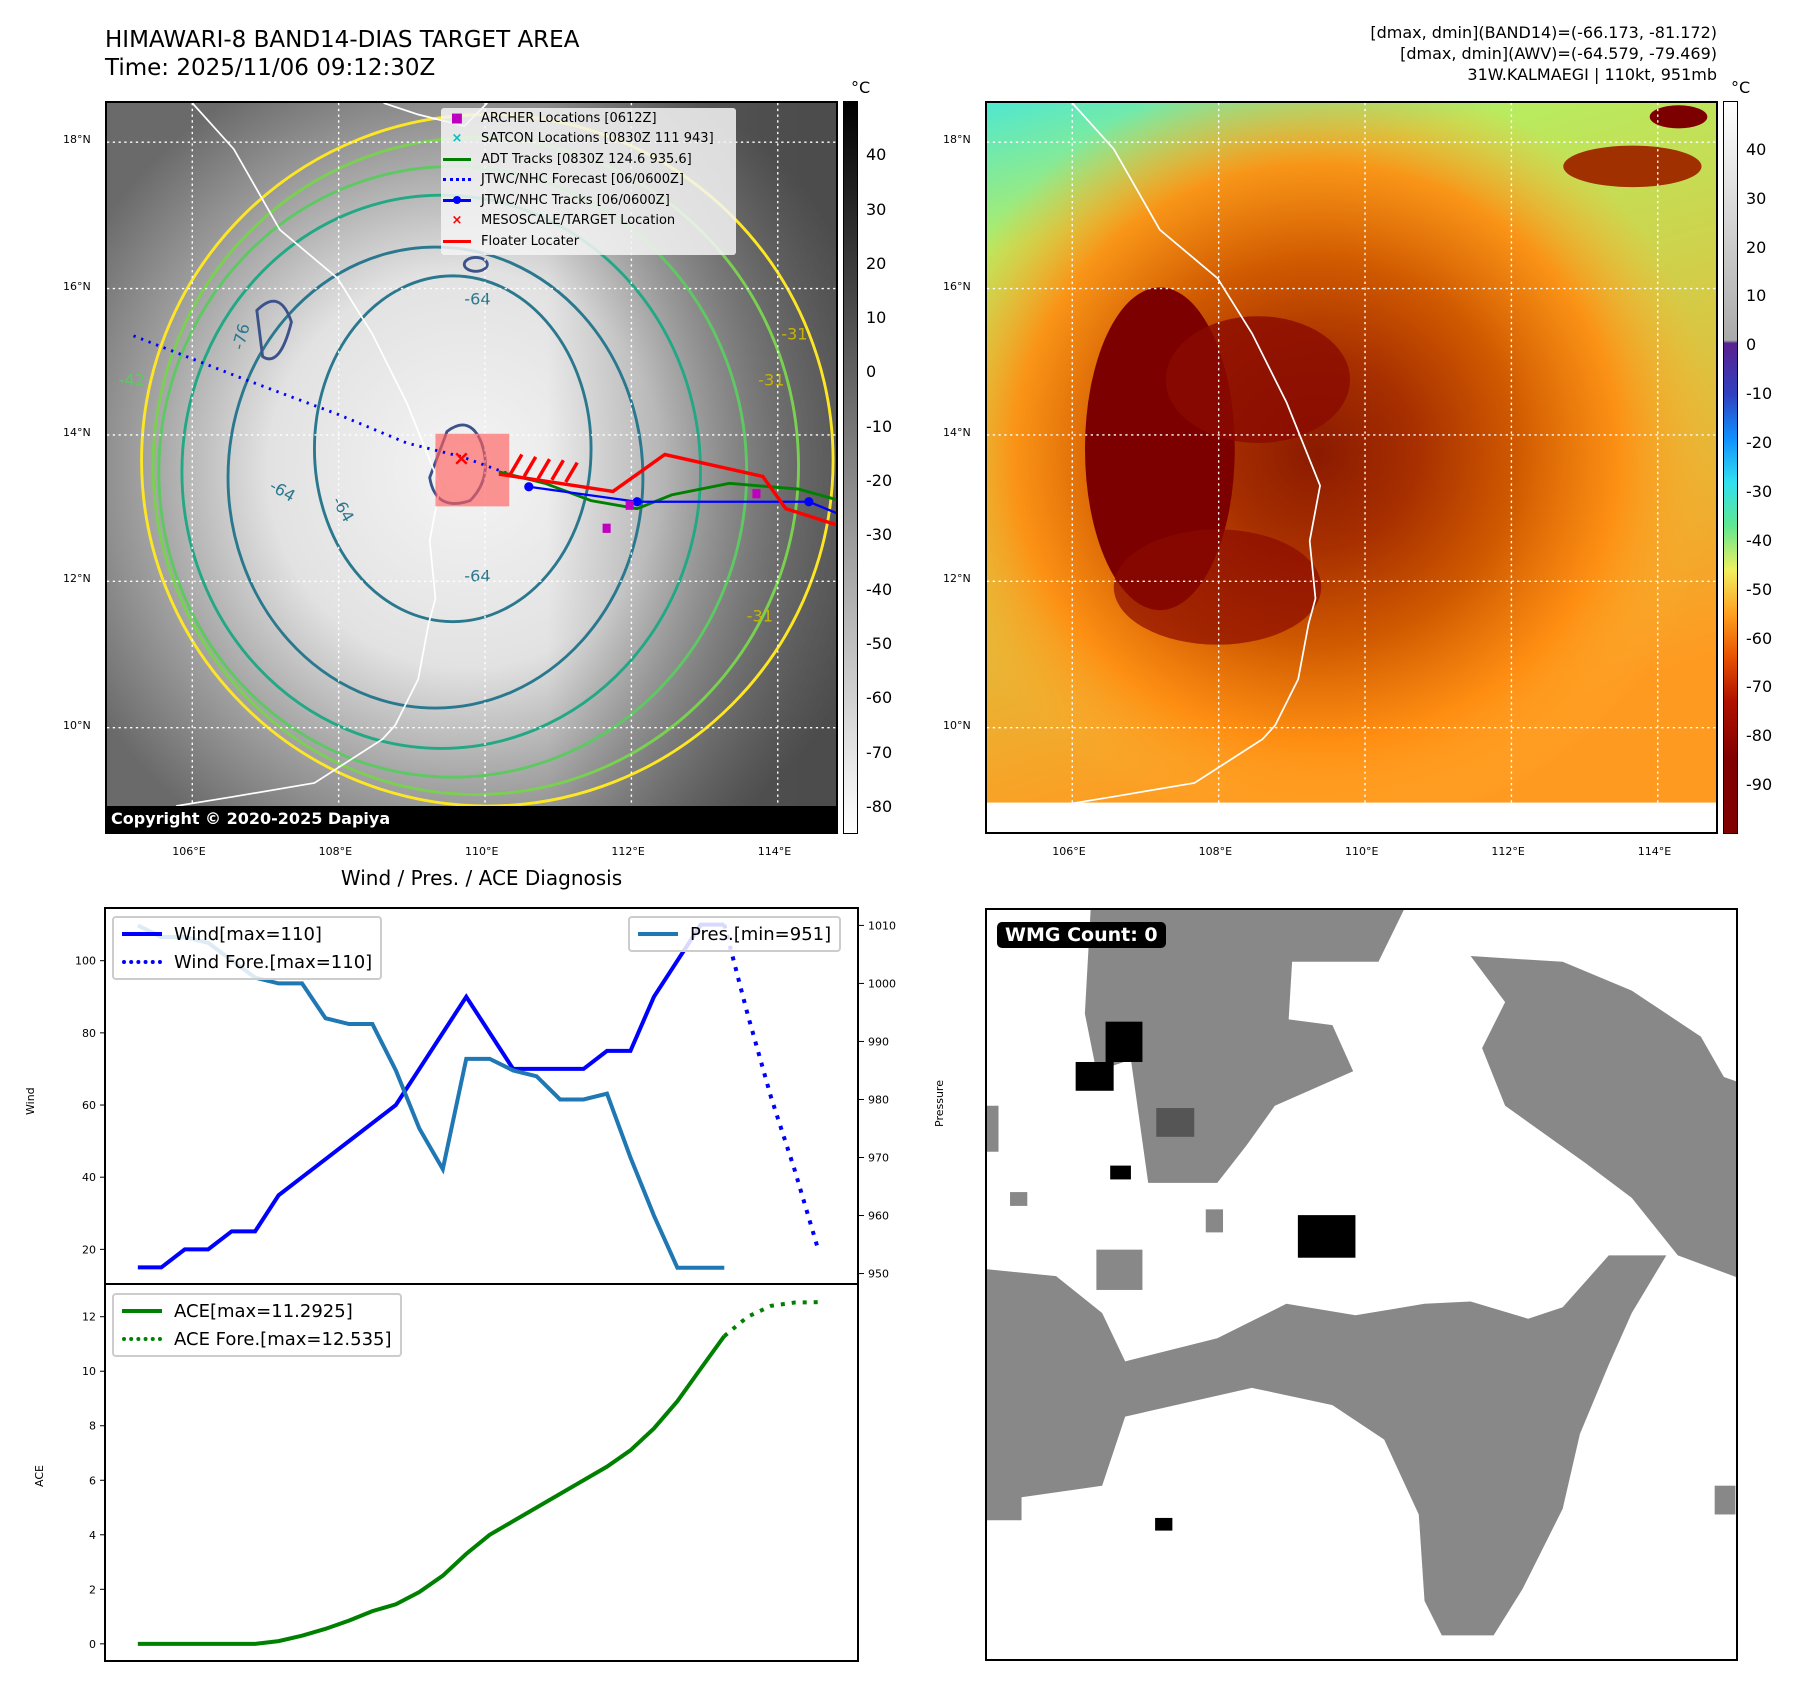 The width and height of the screenshot is (1797, 1690). Describe the element at coordinates (132, 379) in the screenshot. I see `contour-label: -42` at that location.